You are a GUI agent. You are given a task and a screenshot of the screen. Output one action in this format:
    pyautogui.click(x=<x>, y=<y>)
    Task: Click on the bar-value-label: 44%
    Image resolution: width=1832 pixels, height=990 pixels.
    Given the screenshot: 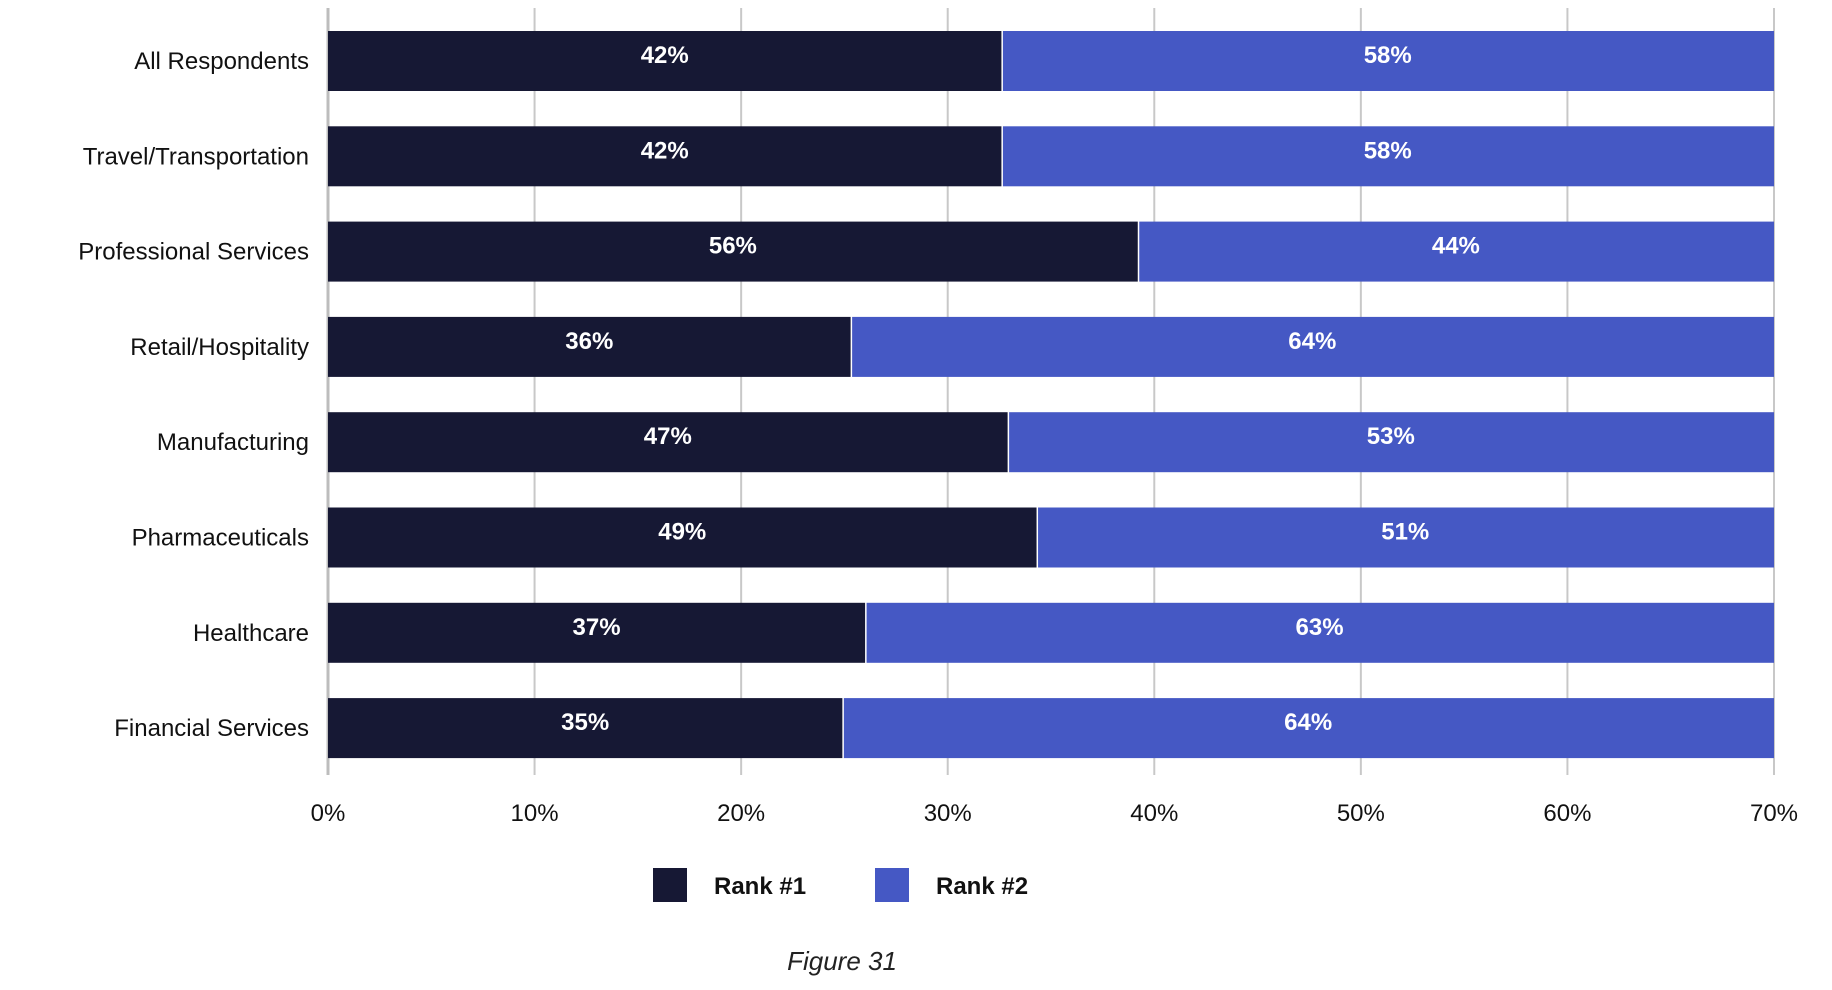 What is the action you would take?
    pyautogui.click(x=1456, y=246)
    